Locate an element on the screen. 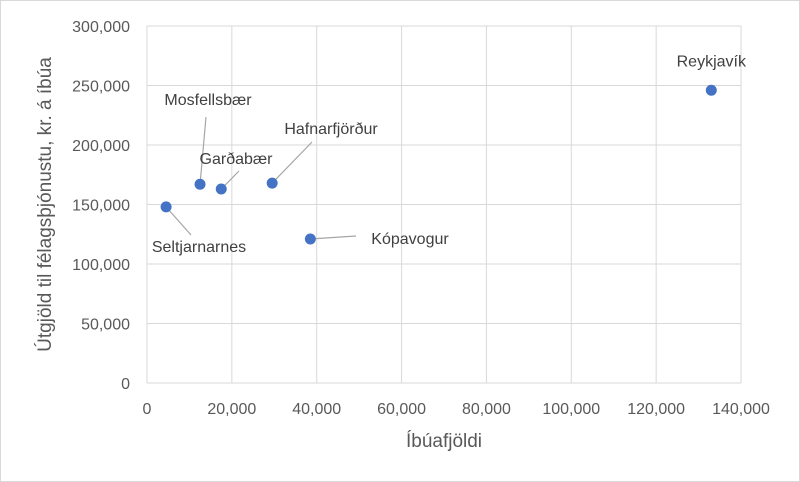 Image resolution: width=800 pixels, height=482 pixels. x-axis-title: Íbúafjöldi is located at coordinates (444, 441).